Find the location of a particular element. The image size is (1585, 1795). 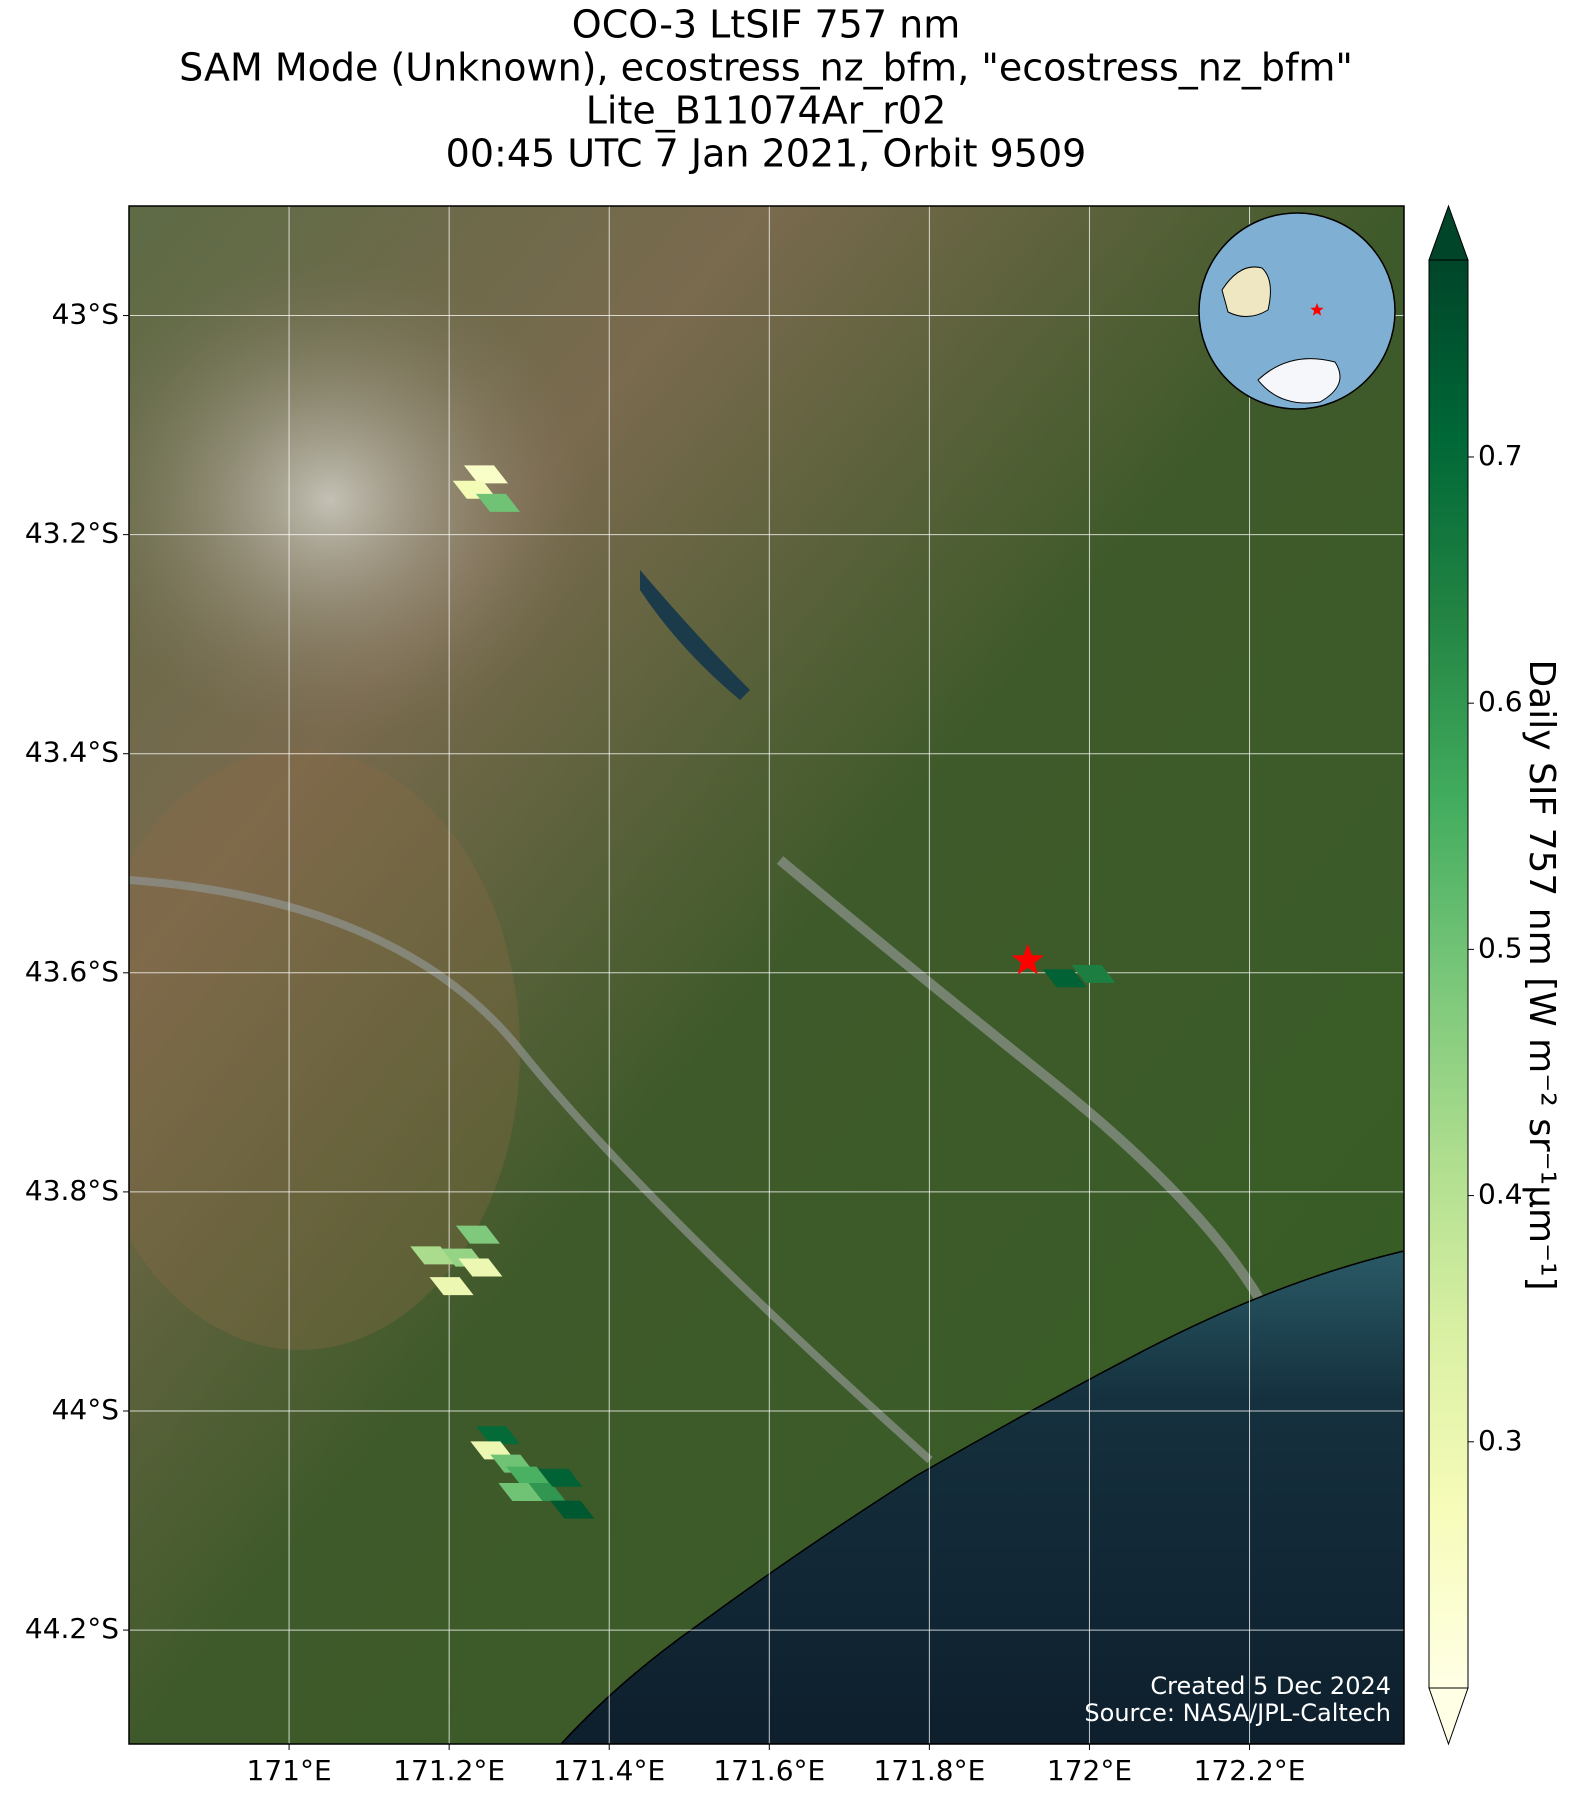

y-tick-label: 43.8°S is located at coordinates (72, 1190).